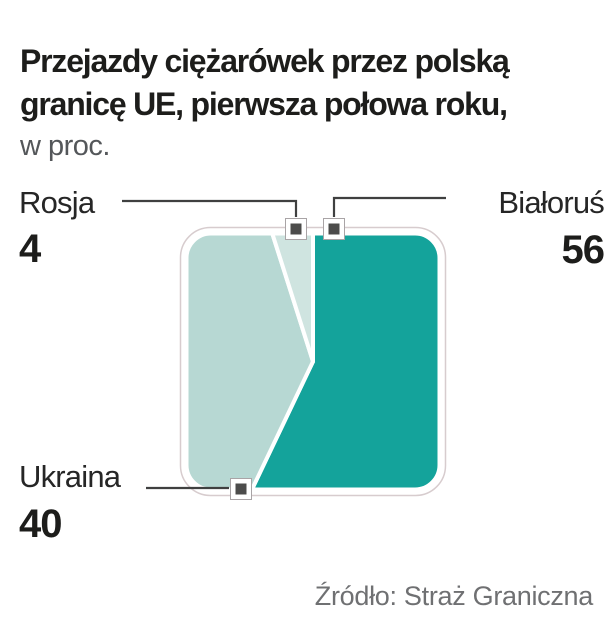  What do you see at coordinates (65, 146) in the screenshot?
I see `unit-label: w proc.` at bounding box center [65, 146].